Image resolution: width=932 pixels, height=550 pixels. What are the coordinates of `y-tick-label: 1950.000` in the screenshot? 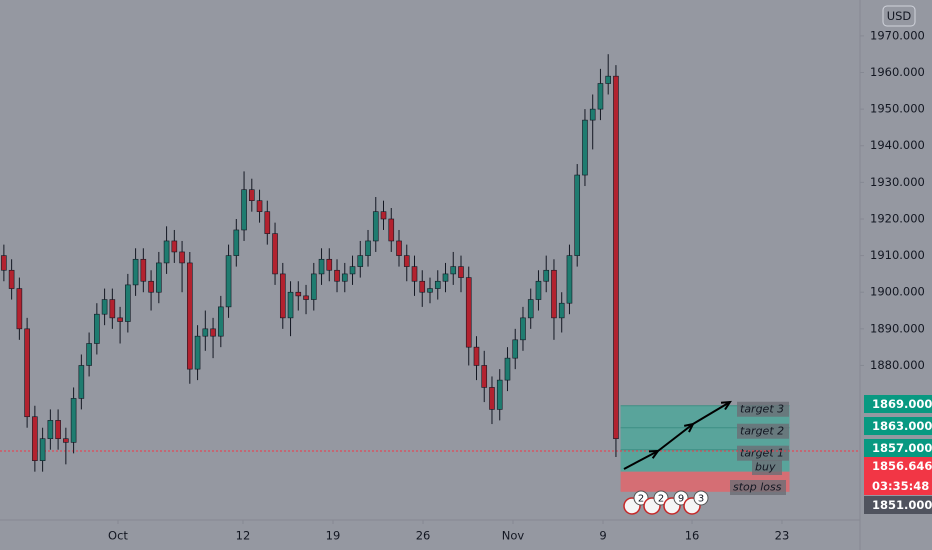 It's located at (897, 109).